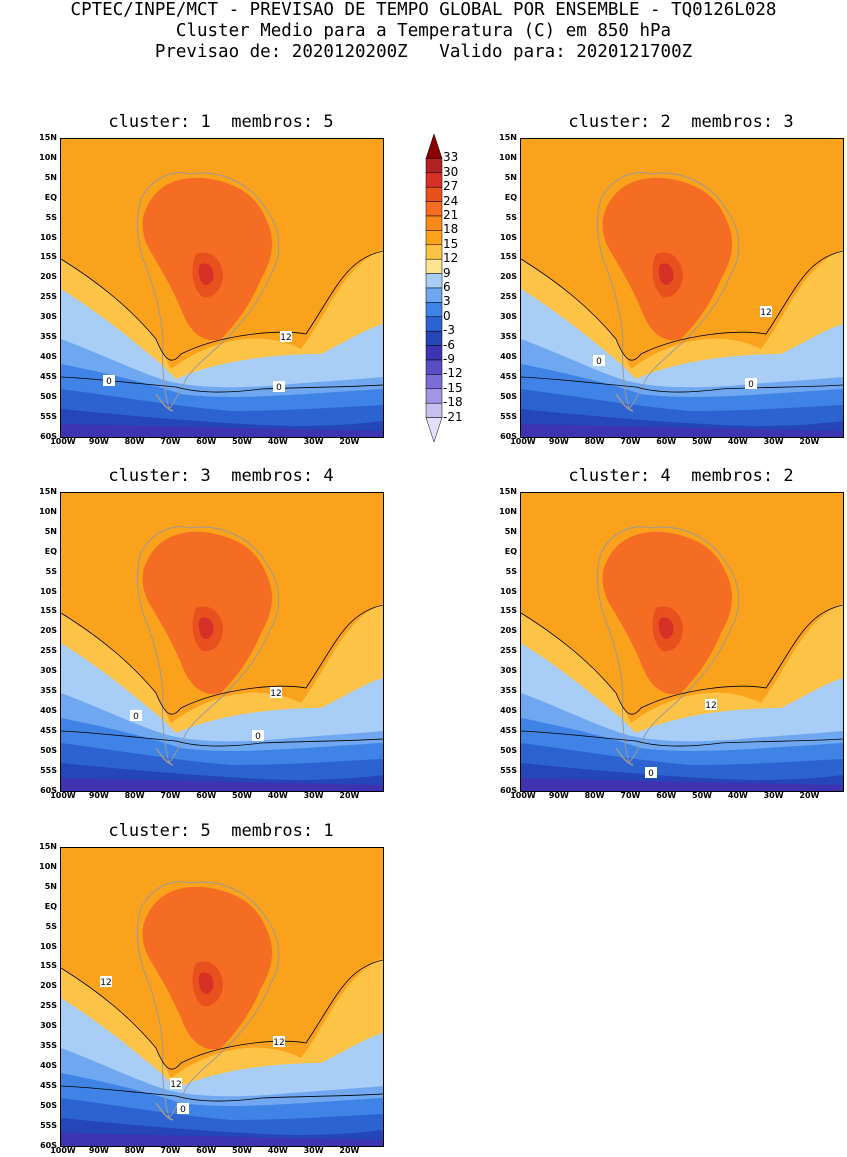  Describe the element at coordinates (349, 441) in the screenshot. I see `lon-tick-label: 20W` at that location.